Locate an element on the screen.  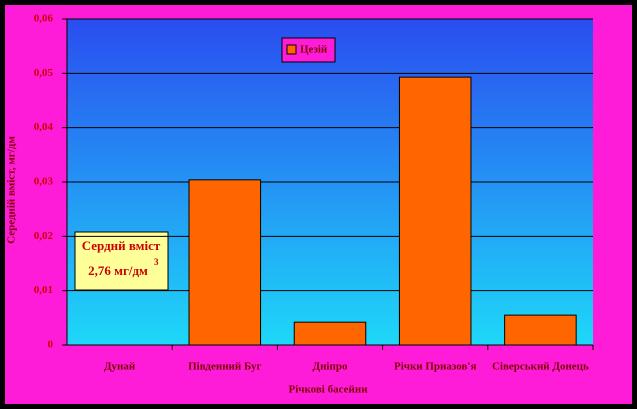
annotation-sup: 3 is located at coordinates (156, 262).